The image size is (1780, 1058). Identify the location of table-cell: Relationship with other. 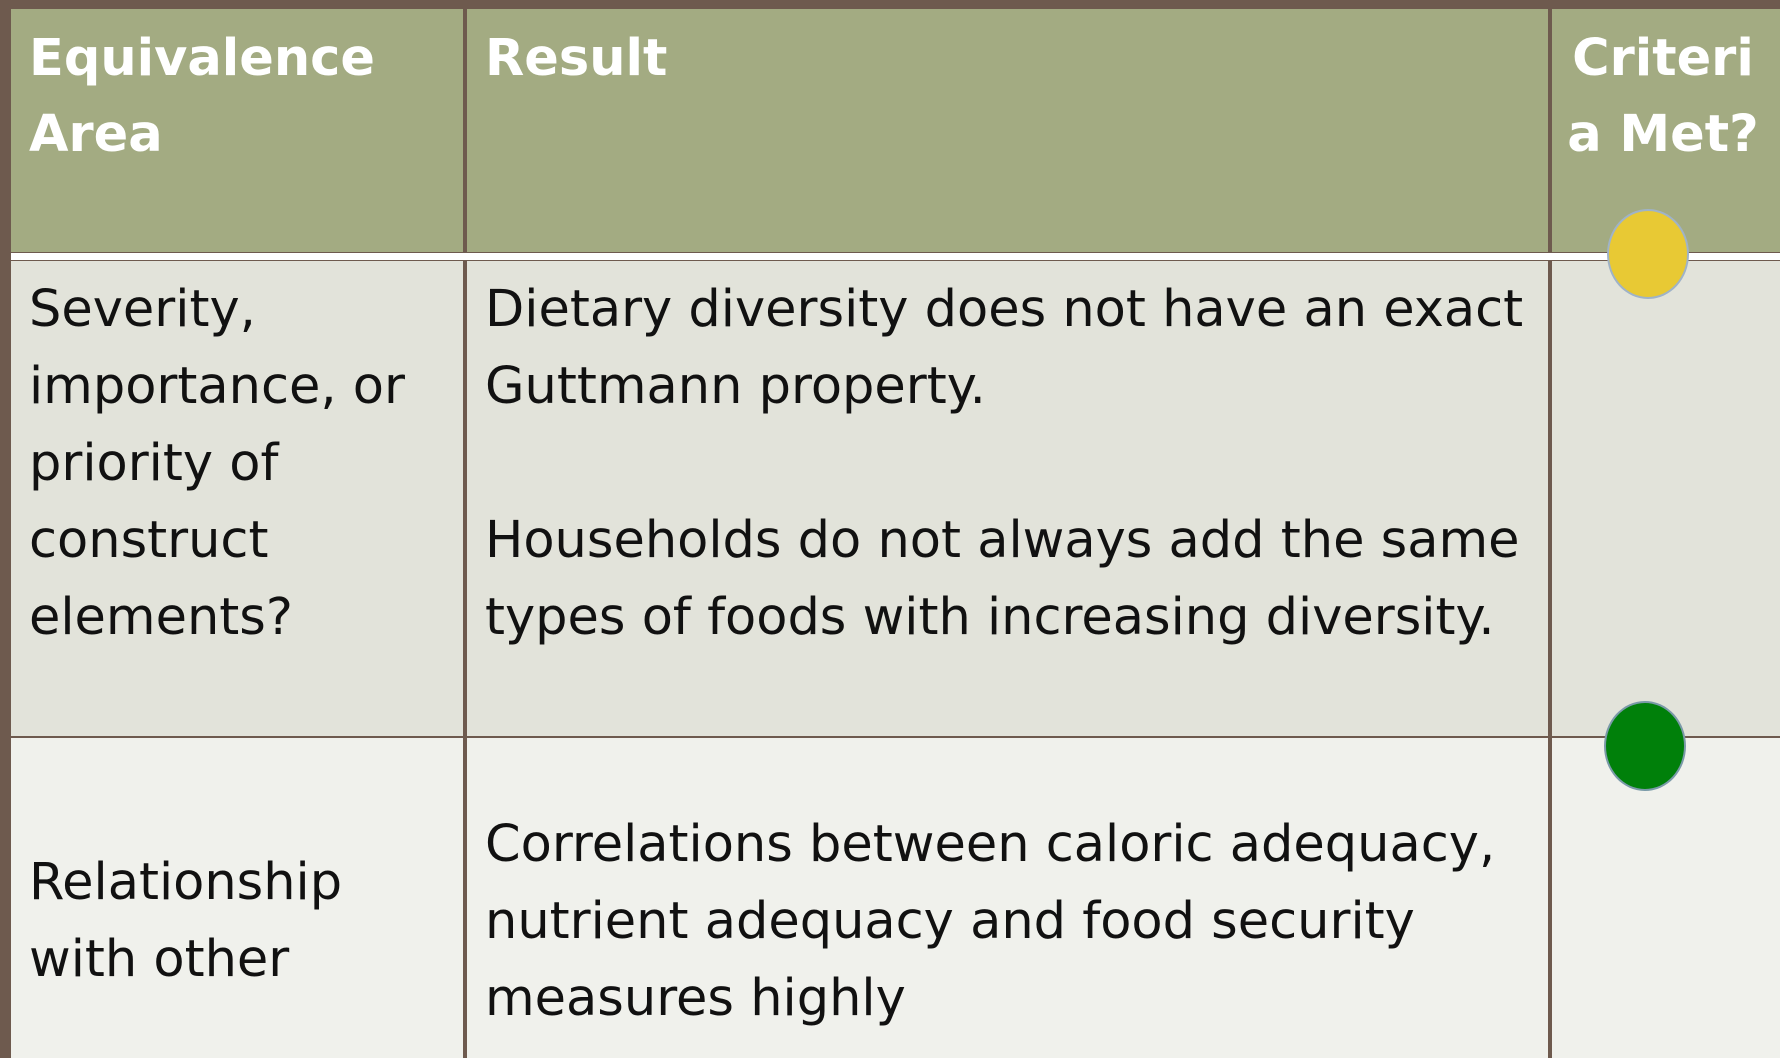
(237, 898).